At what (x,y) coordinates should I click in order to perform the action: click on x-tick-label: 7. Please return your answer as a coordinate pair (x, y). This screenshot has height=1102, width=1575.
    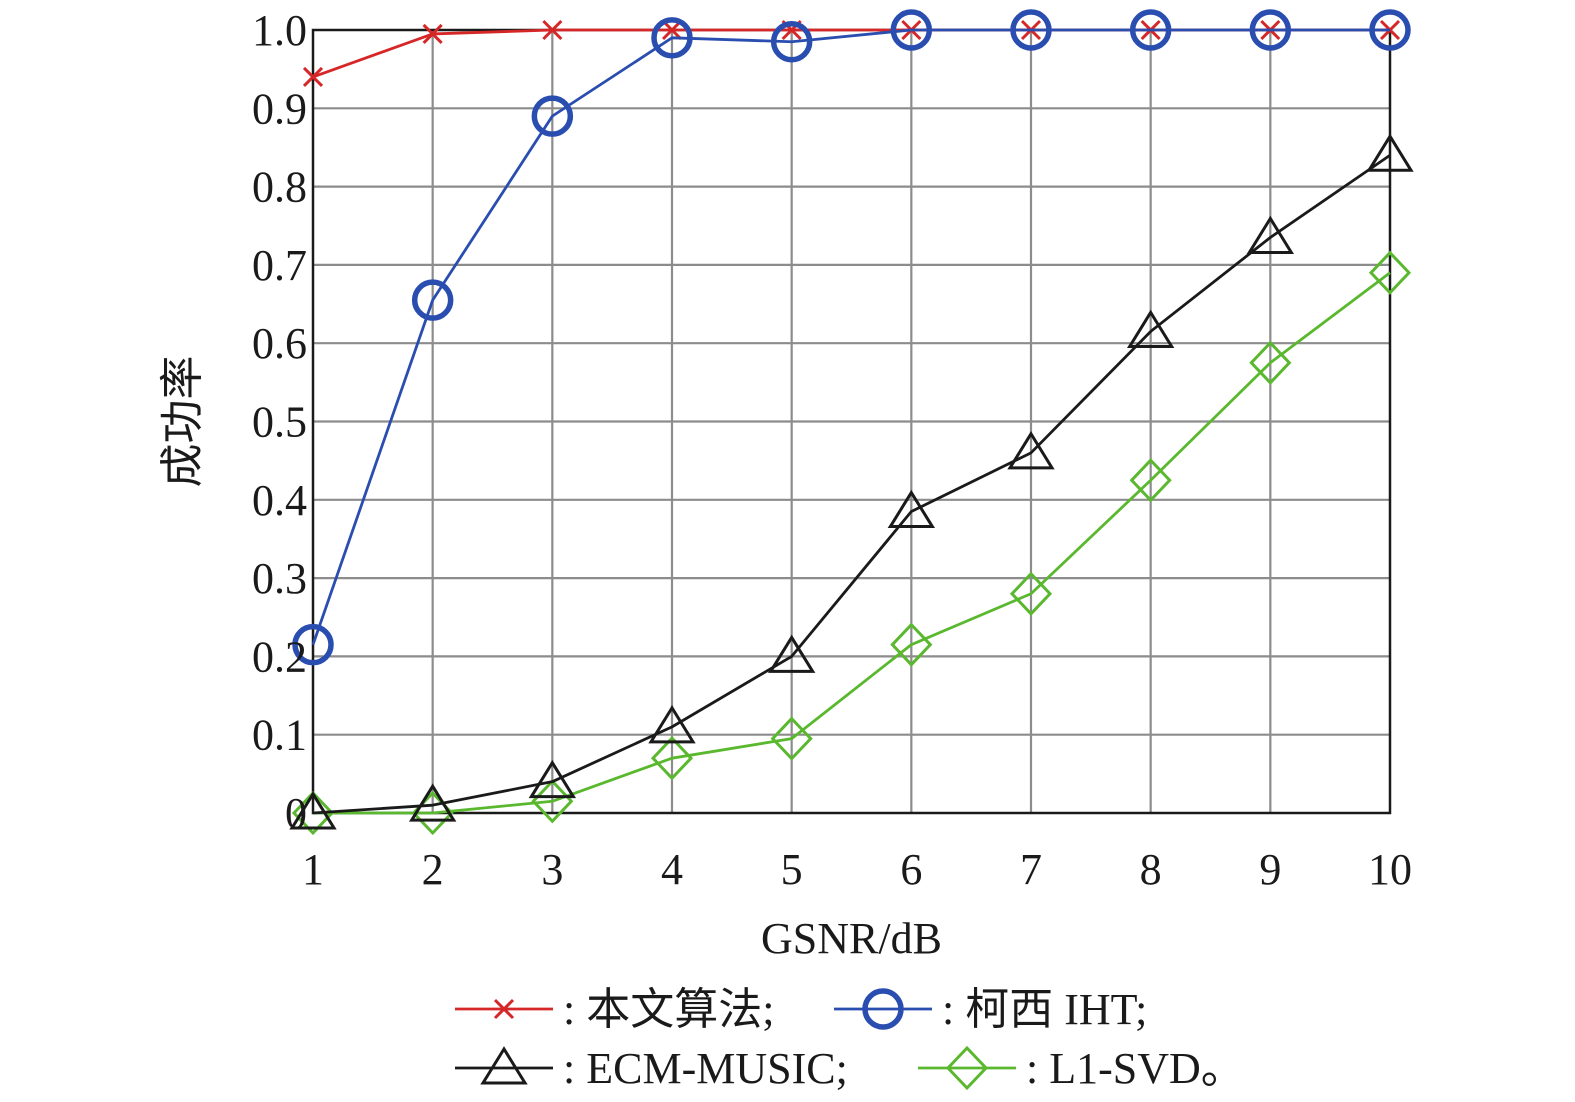
    Looking at the image, I should click on (1031, 869).